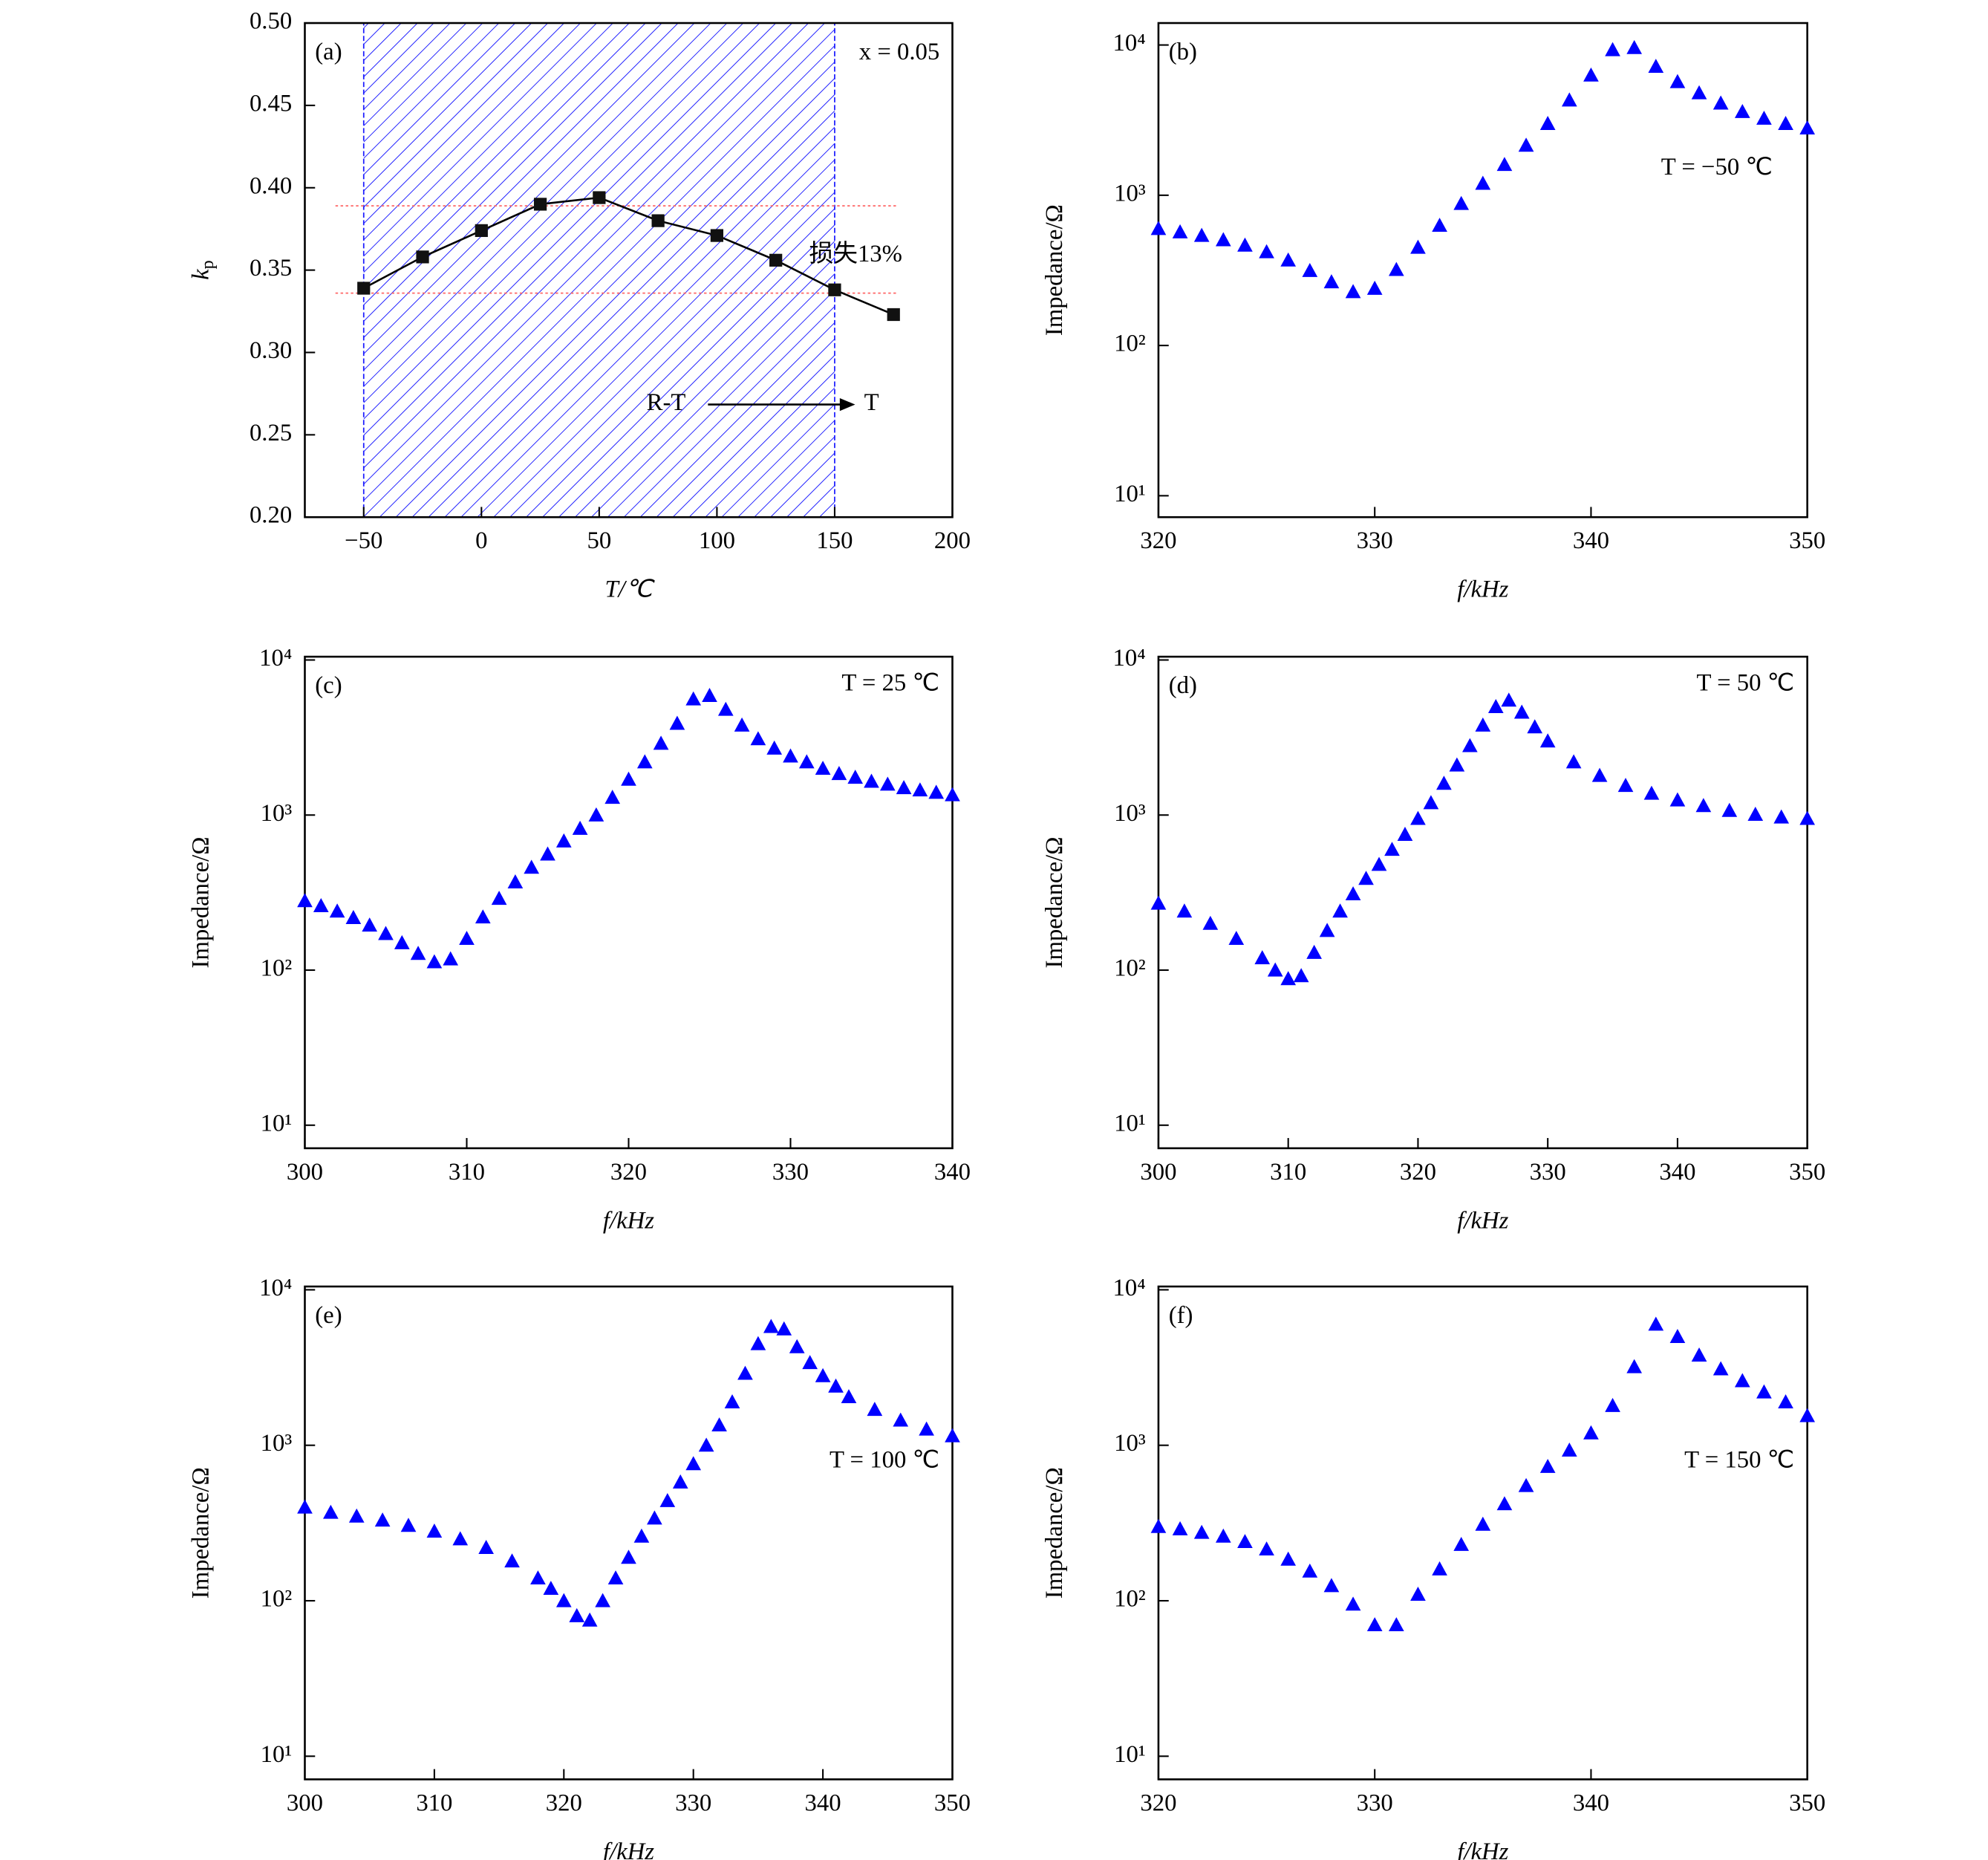 Image resolution: width=1988 pixels, height=1860 pixels. Describe the element at coordinates (1183, 686) in the screenshot. I see `panel-label: (d)` at that location.